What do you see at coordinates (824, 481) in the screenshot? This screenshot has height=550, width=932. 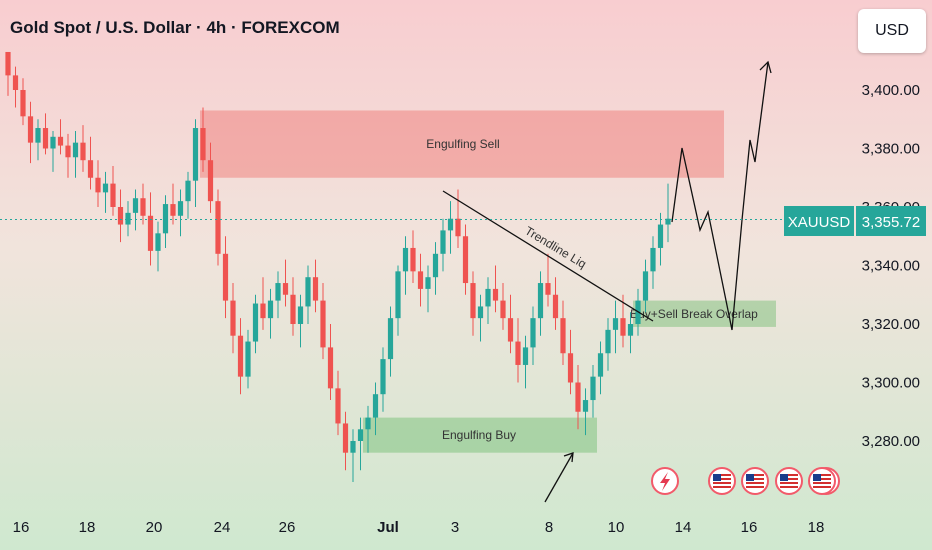 I see `us-flag-stack-icon` at bounding box center [824, 481].